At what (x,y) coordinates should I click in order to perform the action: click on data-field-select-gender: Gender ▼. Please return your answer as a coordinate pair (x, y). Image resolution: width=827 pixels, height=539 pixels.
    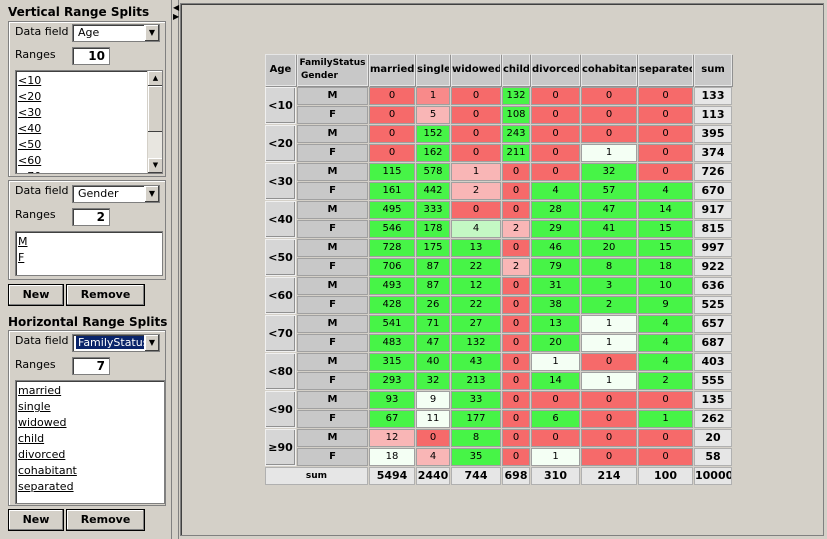
    Looking at the image, I should click on (116, 194).